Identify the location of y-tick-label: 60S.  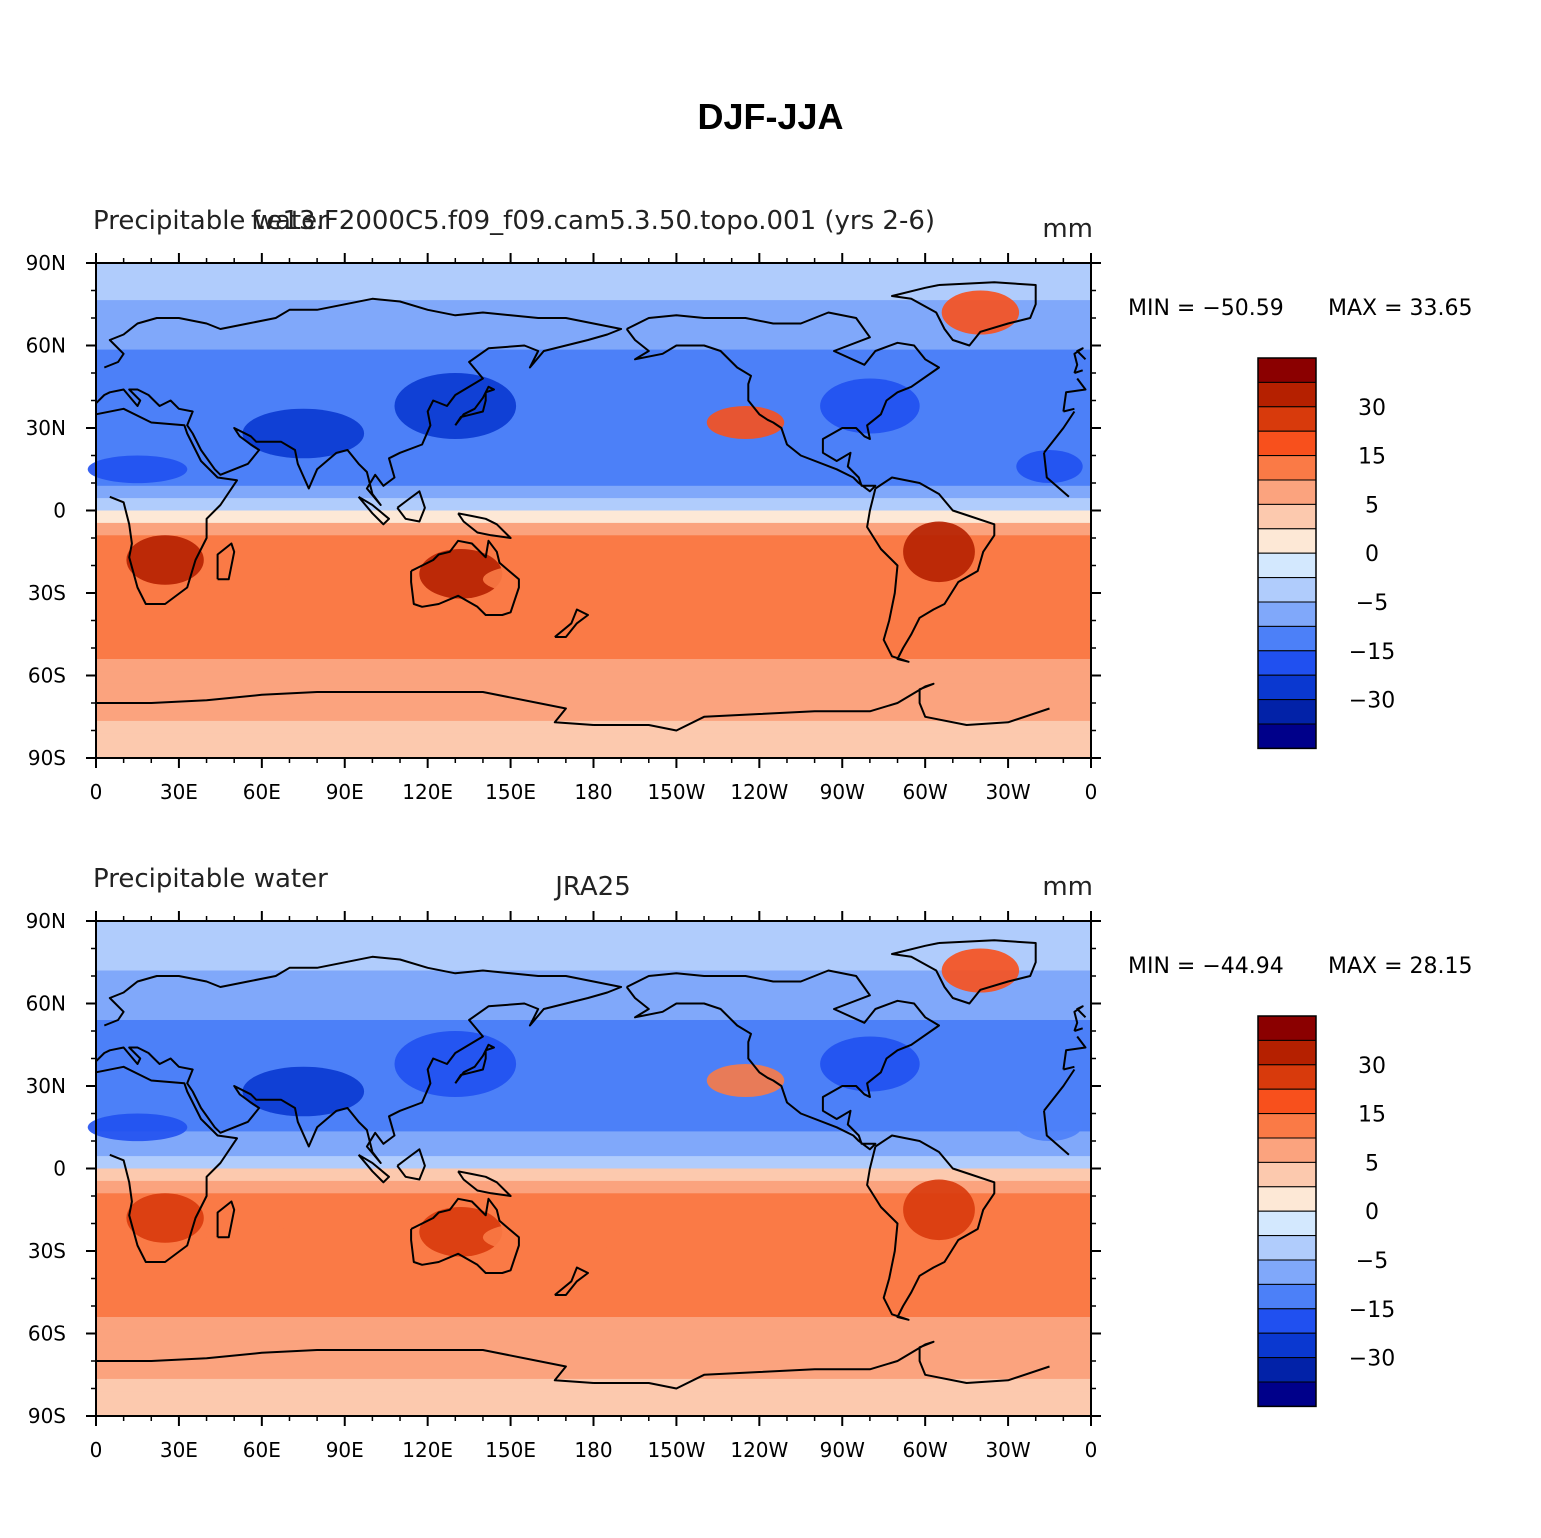
(47, 1334).